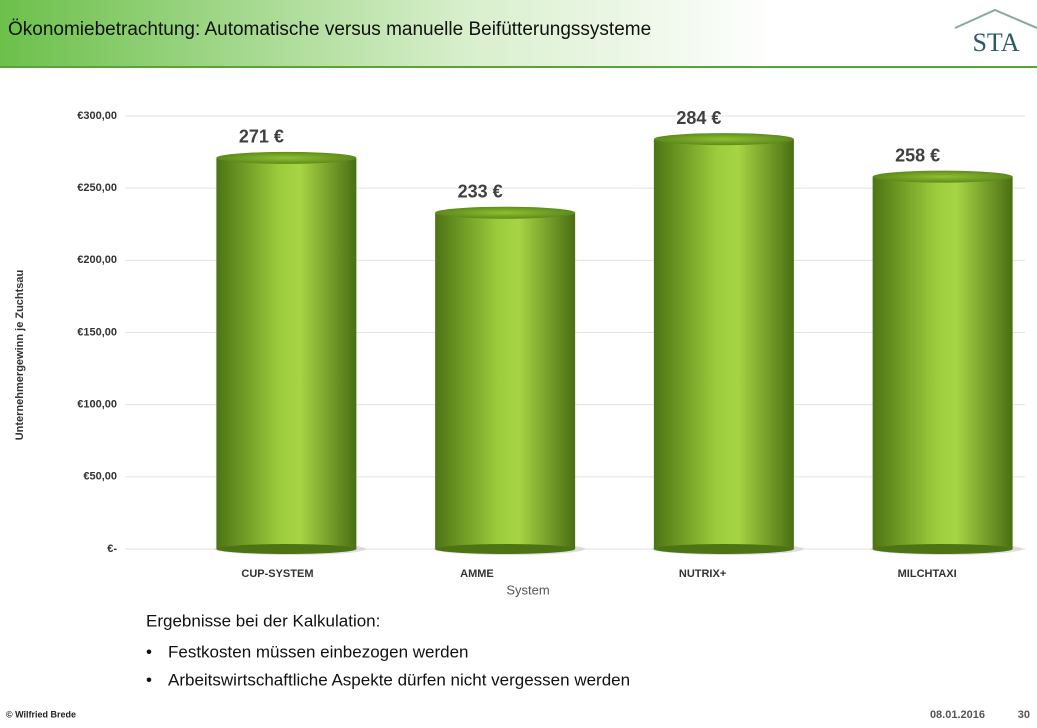 This screenshot has height=728, width=1037. Describe the element at coordinates (318, 651) in the screenshot. I see `bullet: Festkosten müssen einbezogen werden` at that location.